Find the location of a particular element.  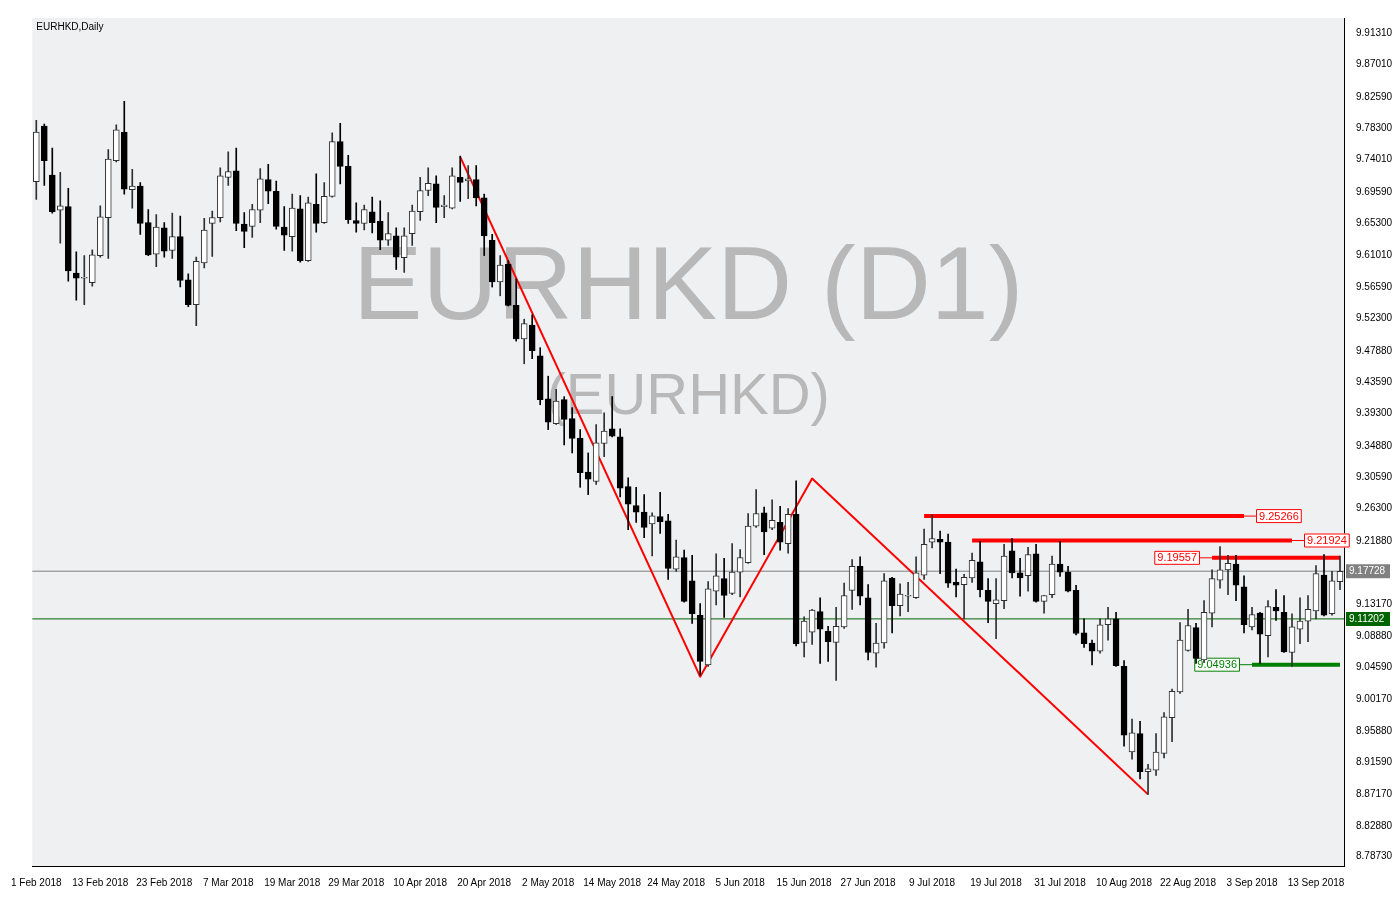

y-tick-label: 9.52300 is located at coordinates (1374, 318).